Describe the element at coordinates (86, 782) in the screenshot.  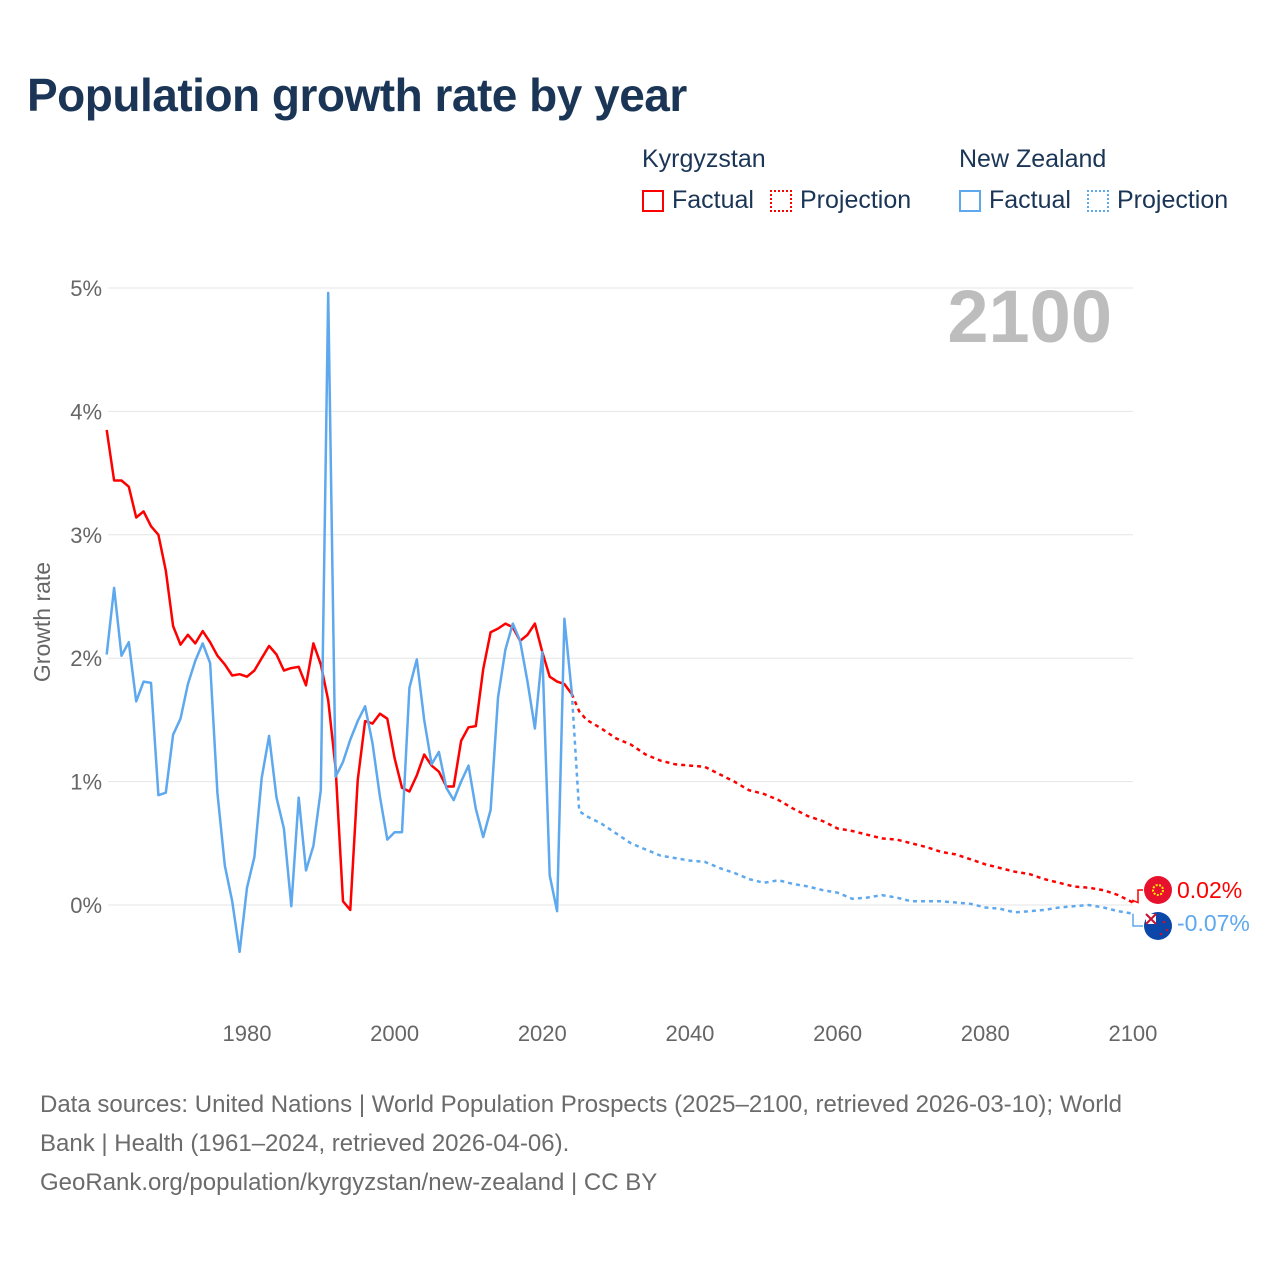
I see `y-tick-label: 1%` at that location.